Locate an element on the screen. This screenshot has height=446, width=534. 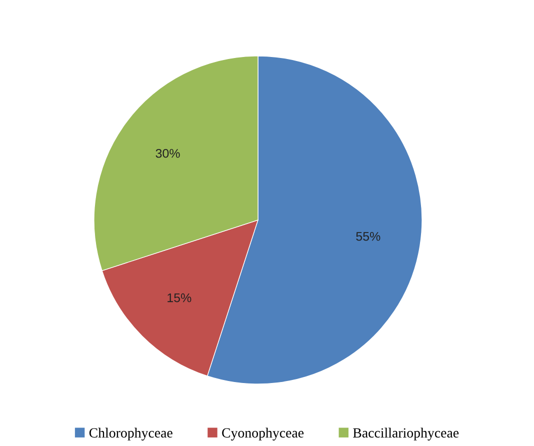
legend-label: Baccillariophyceae is located at coordinates (406, 434).